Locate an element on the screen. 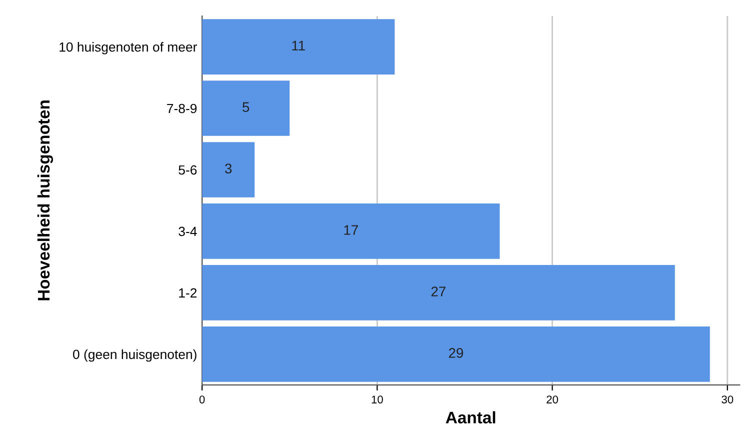 This screenshot has width=754, height=446. y-tick-label: 3-4 is located at coordinates (187, 231).